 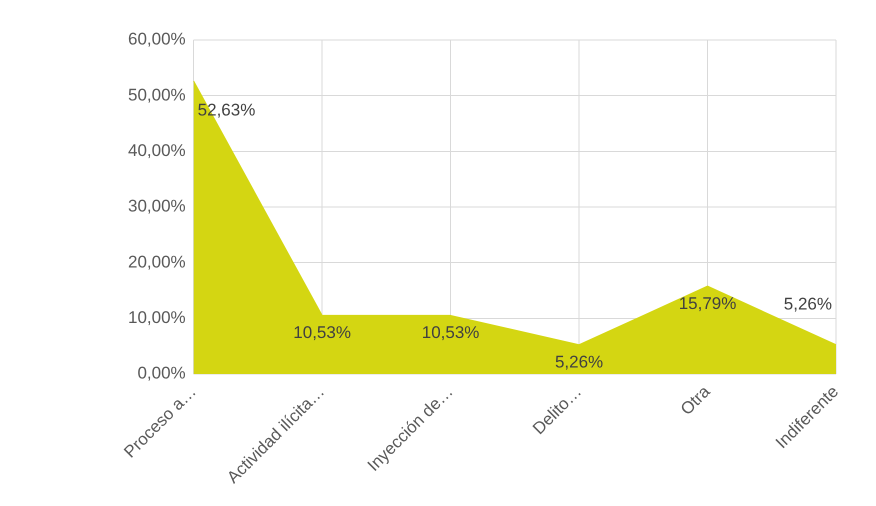 What do you see at coordinates (157, 39) in the screenshot?
I see `y-tick-label: 60,00%` at bounding box center [157, 39].